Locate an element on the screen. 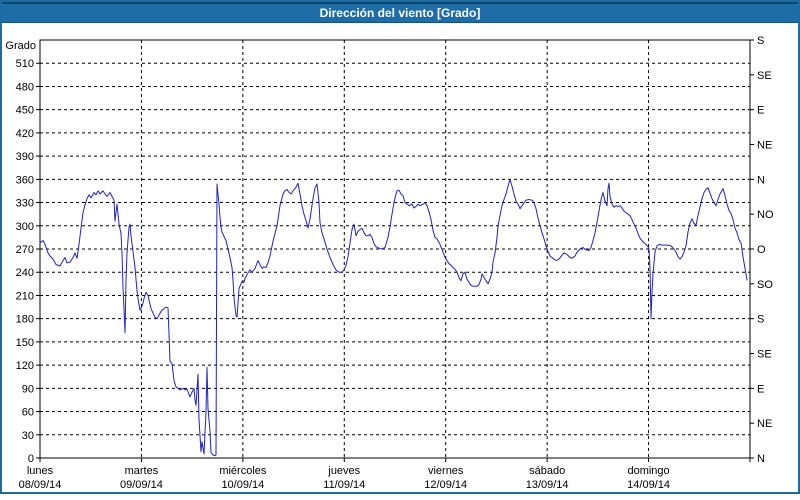  y-axis-left-tick-label: 480 is located at coordinates (25, 87).